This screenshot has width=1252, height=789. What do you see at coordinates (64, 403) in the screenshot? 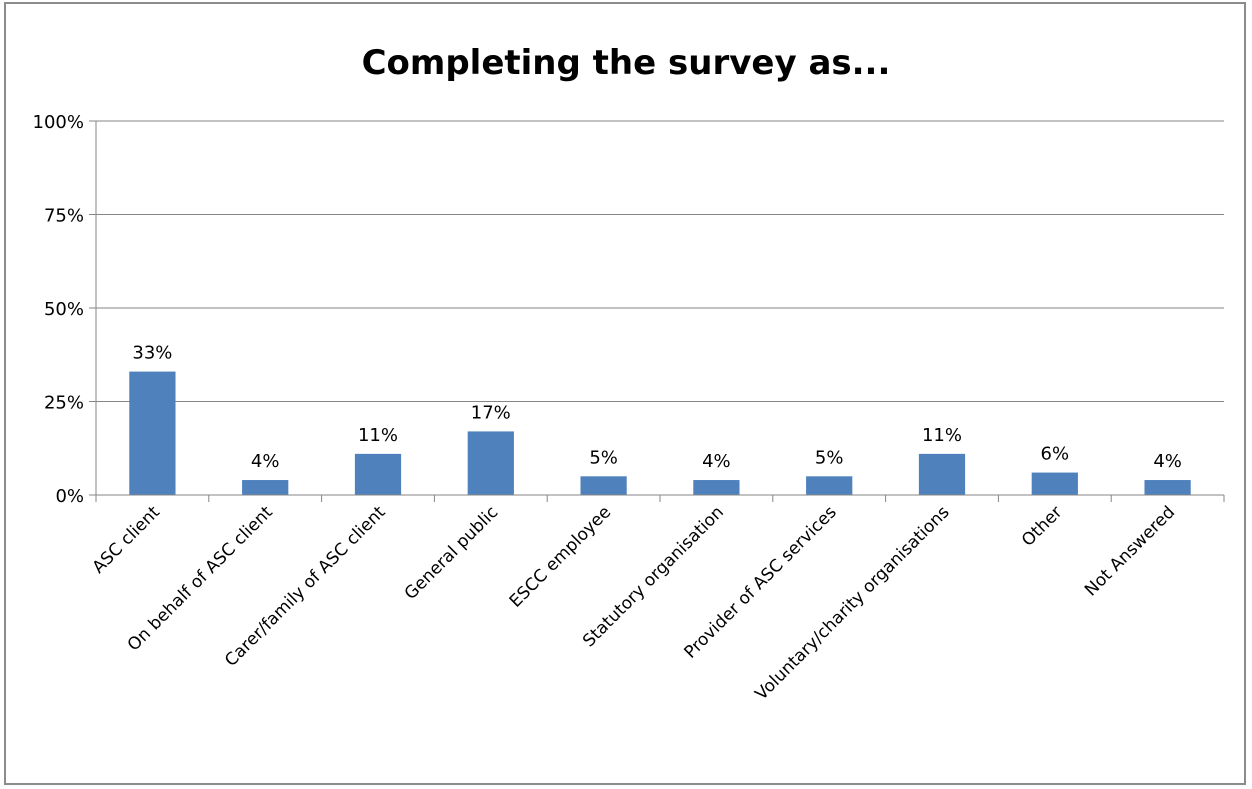
I see `y-tick-label: 25%` at bounding box center [64, 403].